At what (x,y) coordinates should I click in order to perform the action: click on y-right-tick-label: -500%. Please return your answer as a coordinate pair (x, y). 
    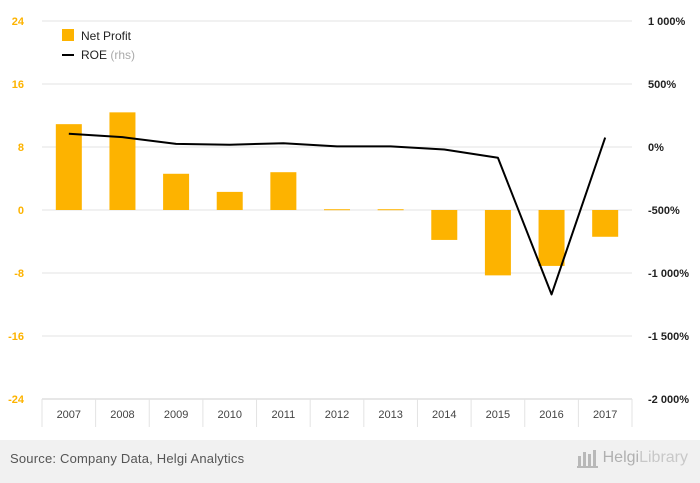
    Looking at the image, I should click on (664, 211).